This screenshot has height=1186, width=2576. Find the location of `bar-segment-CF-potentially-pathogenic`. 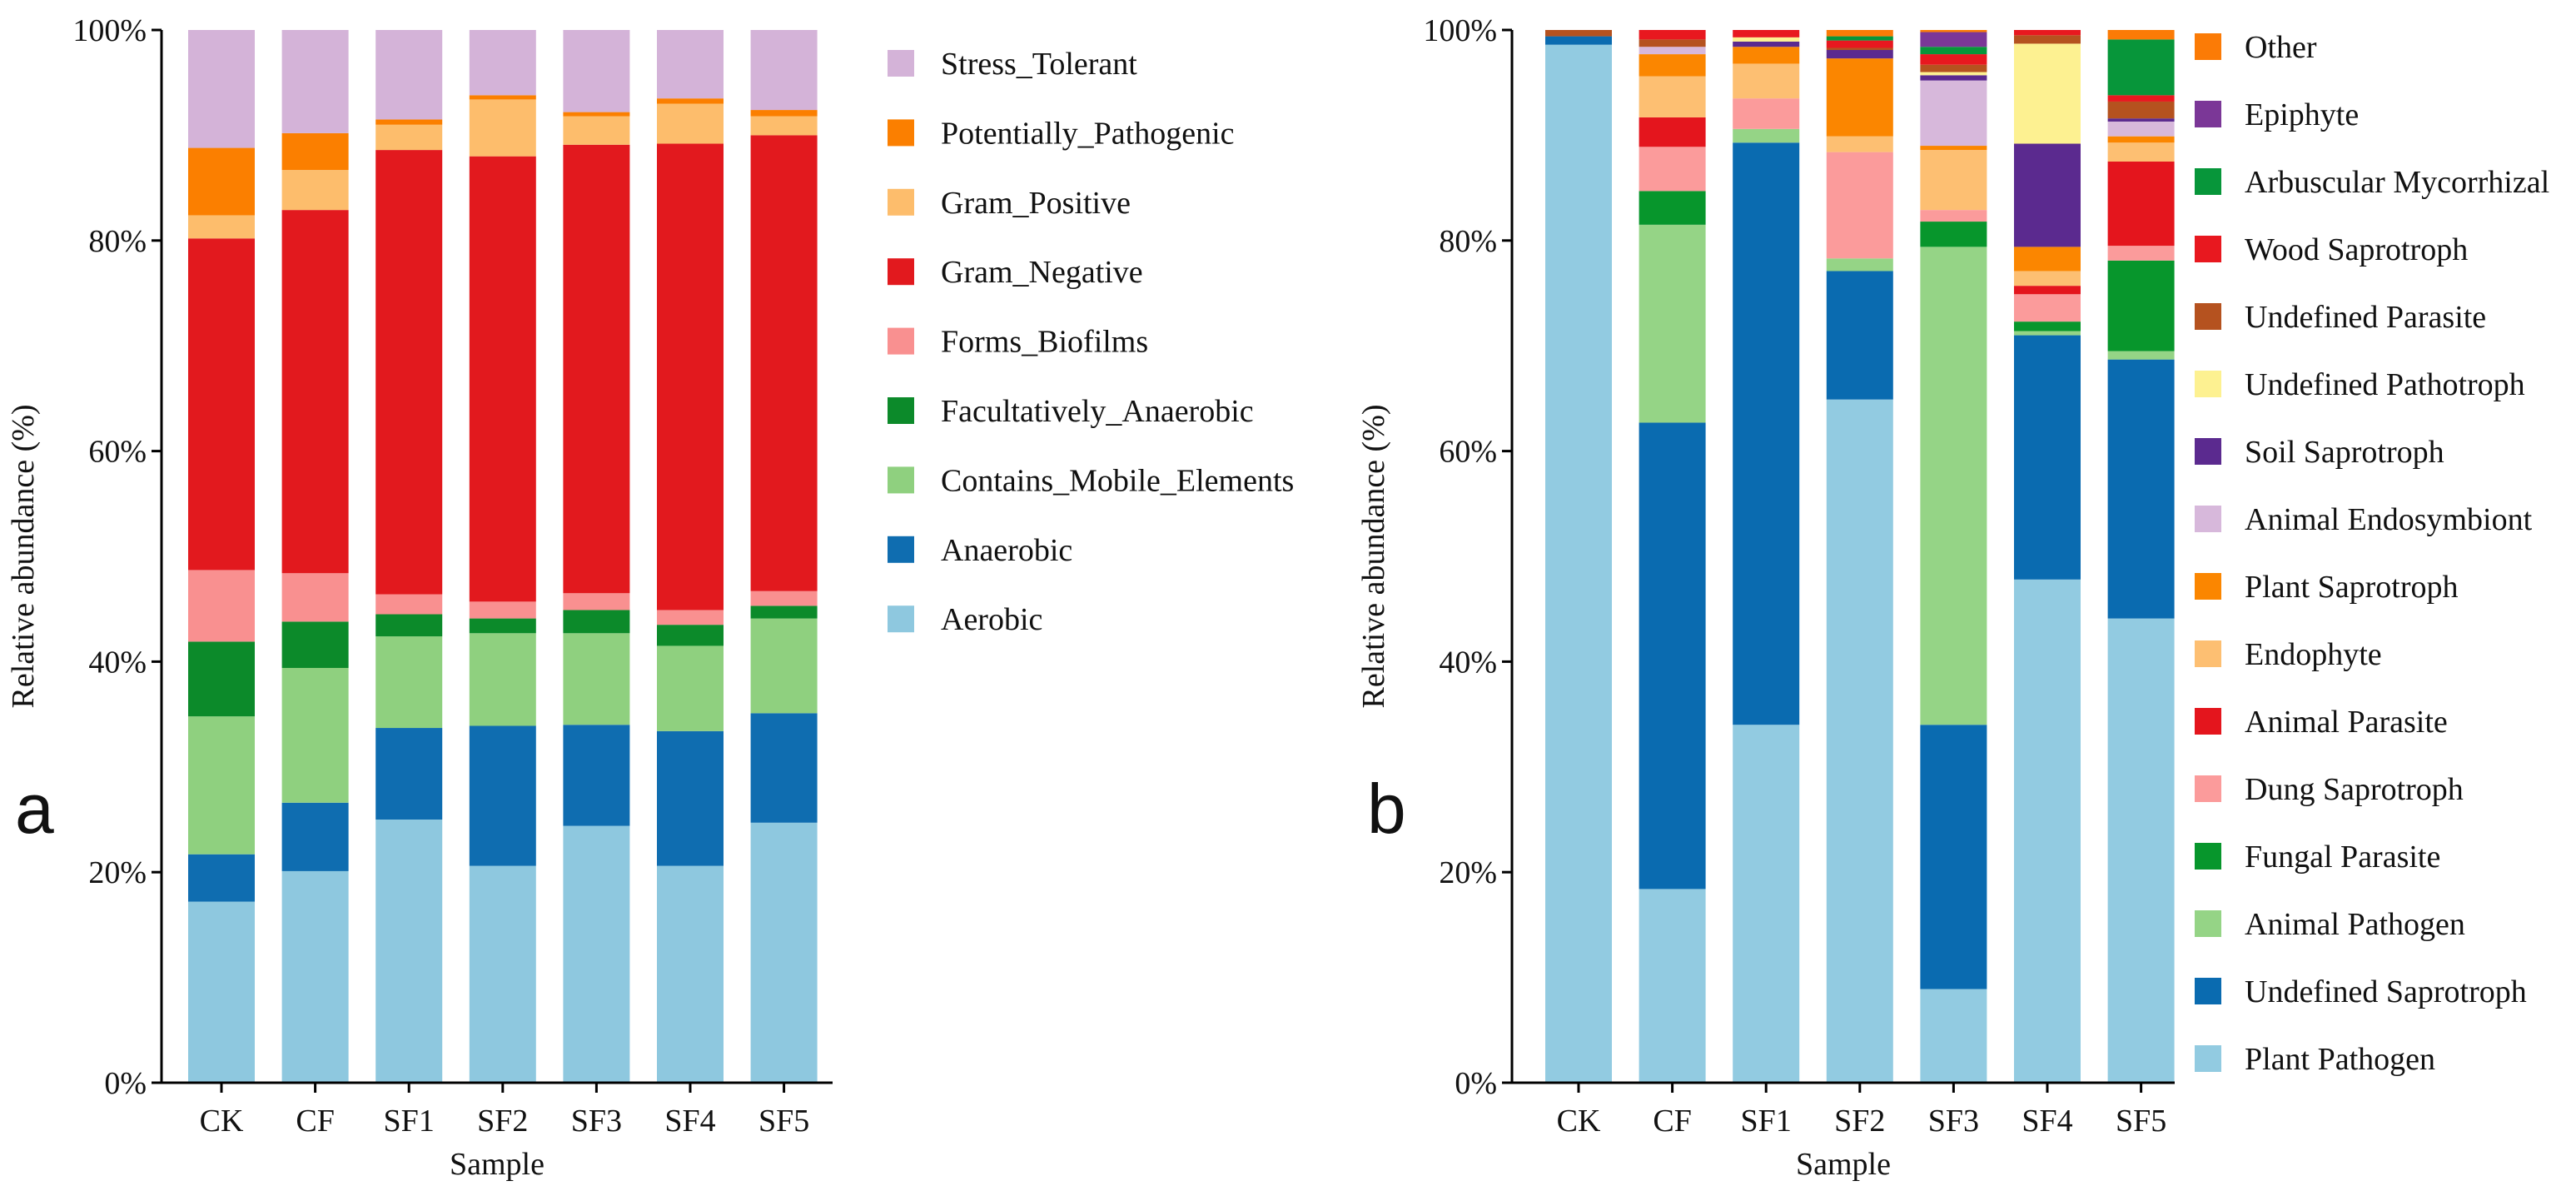

bar-segment-CF-potentially-pathogenic is located at coordinates (315, 151).